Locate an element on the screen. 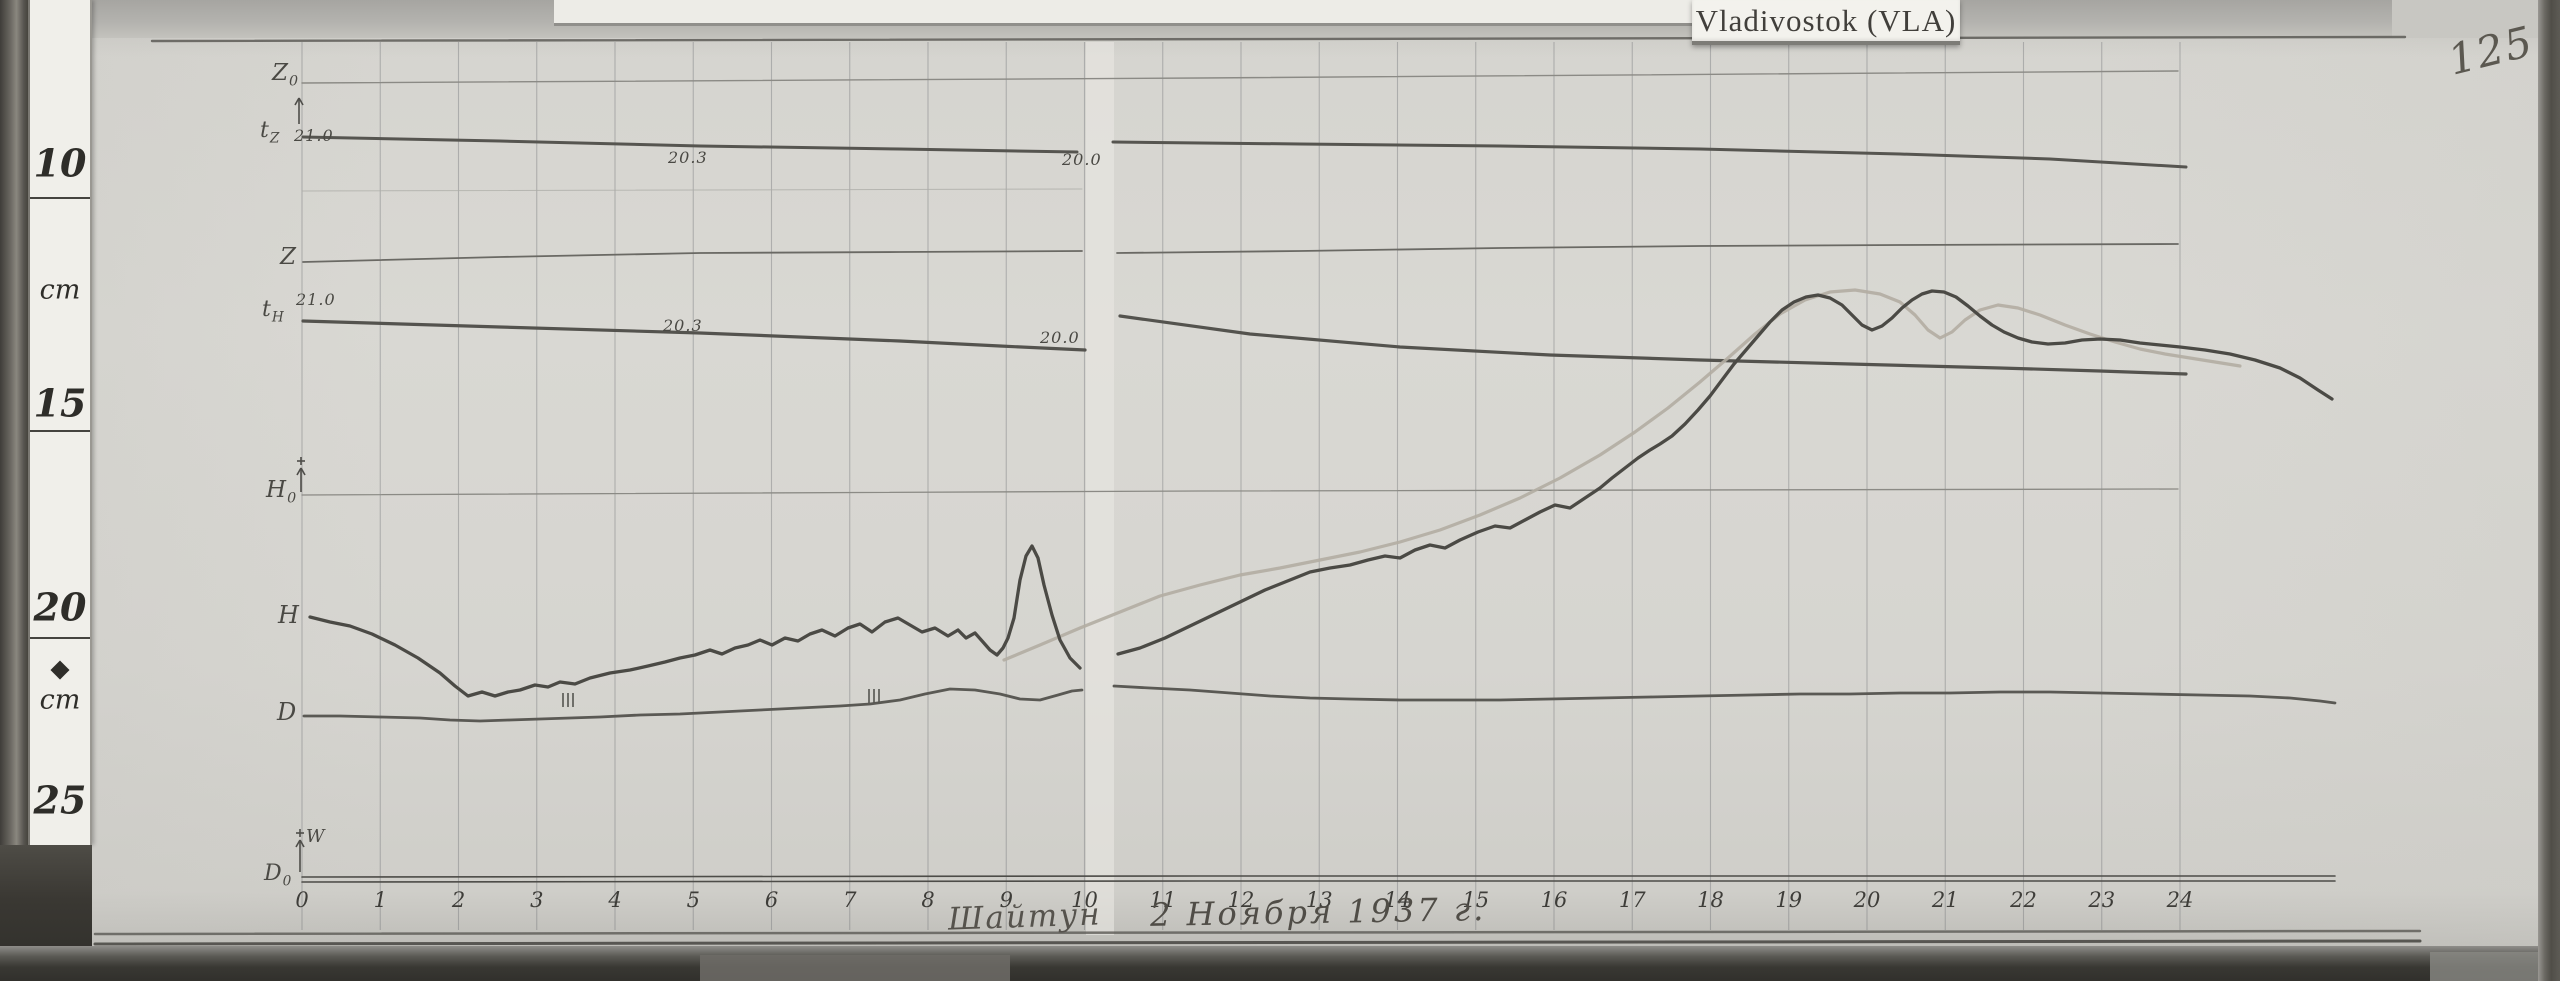  trace-H-left is located at coordinates (695, 621).